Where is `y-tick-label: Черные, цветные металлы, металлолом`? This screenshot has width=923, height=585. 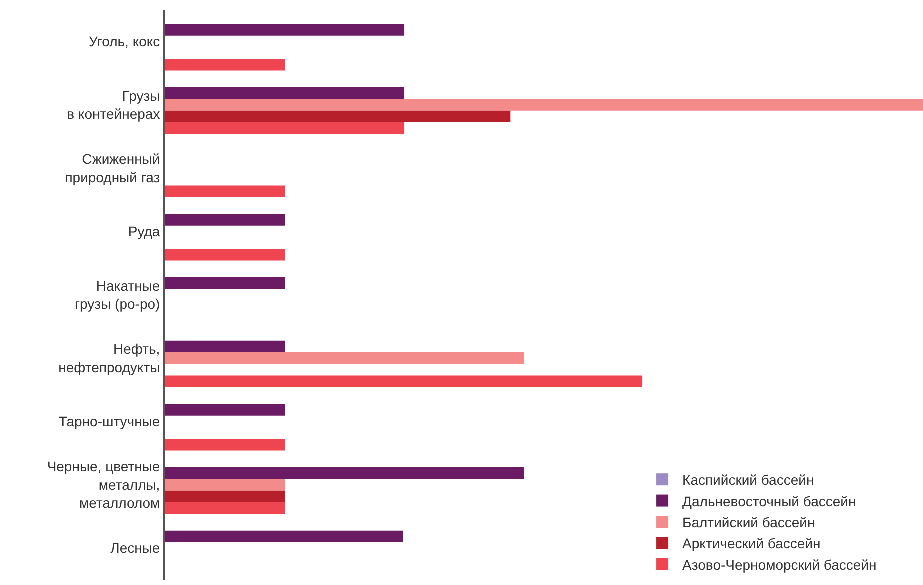
y-tick-label: Черные, цветные металлы, металлолом is located at coordinates (103, 485).